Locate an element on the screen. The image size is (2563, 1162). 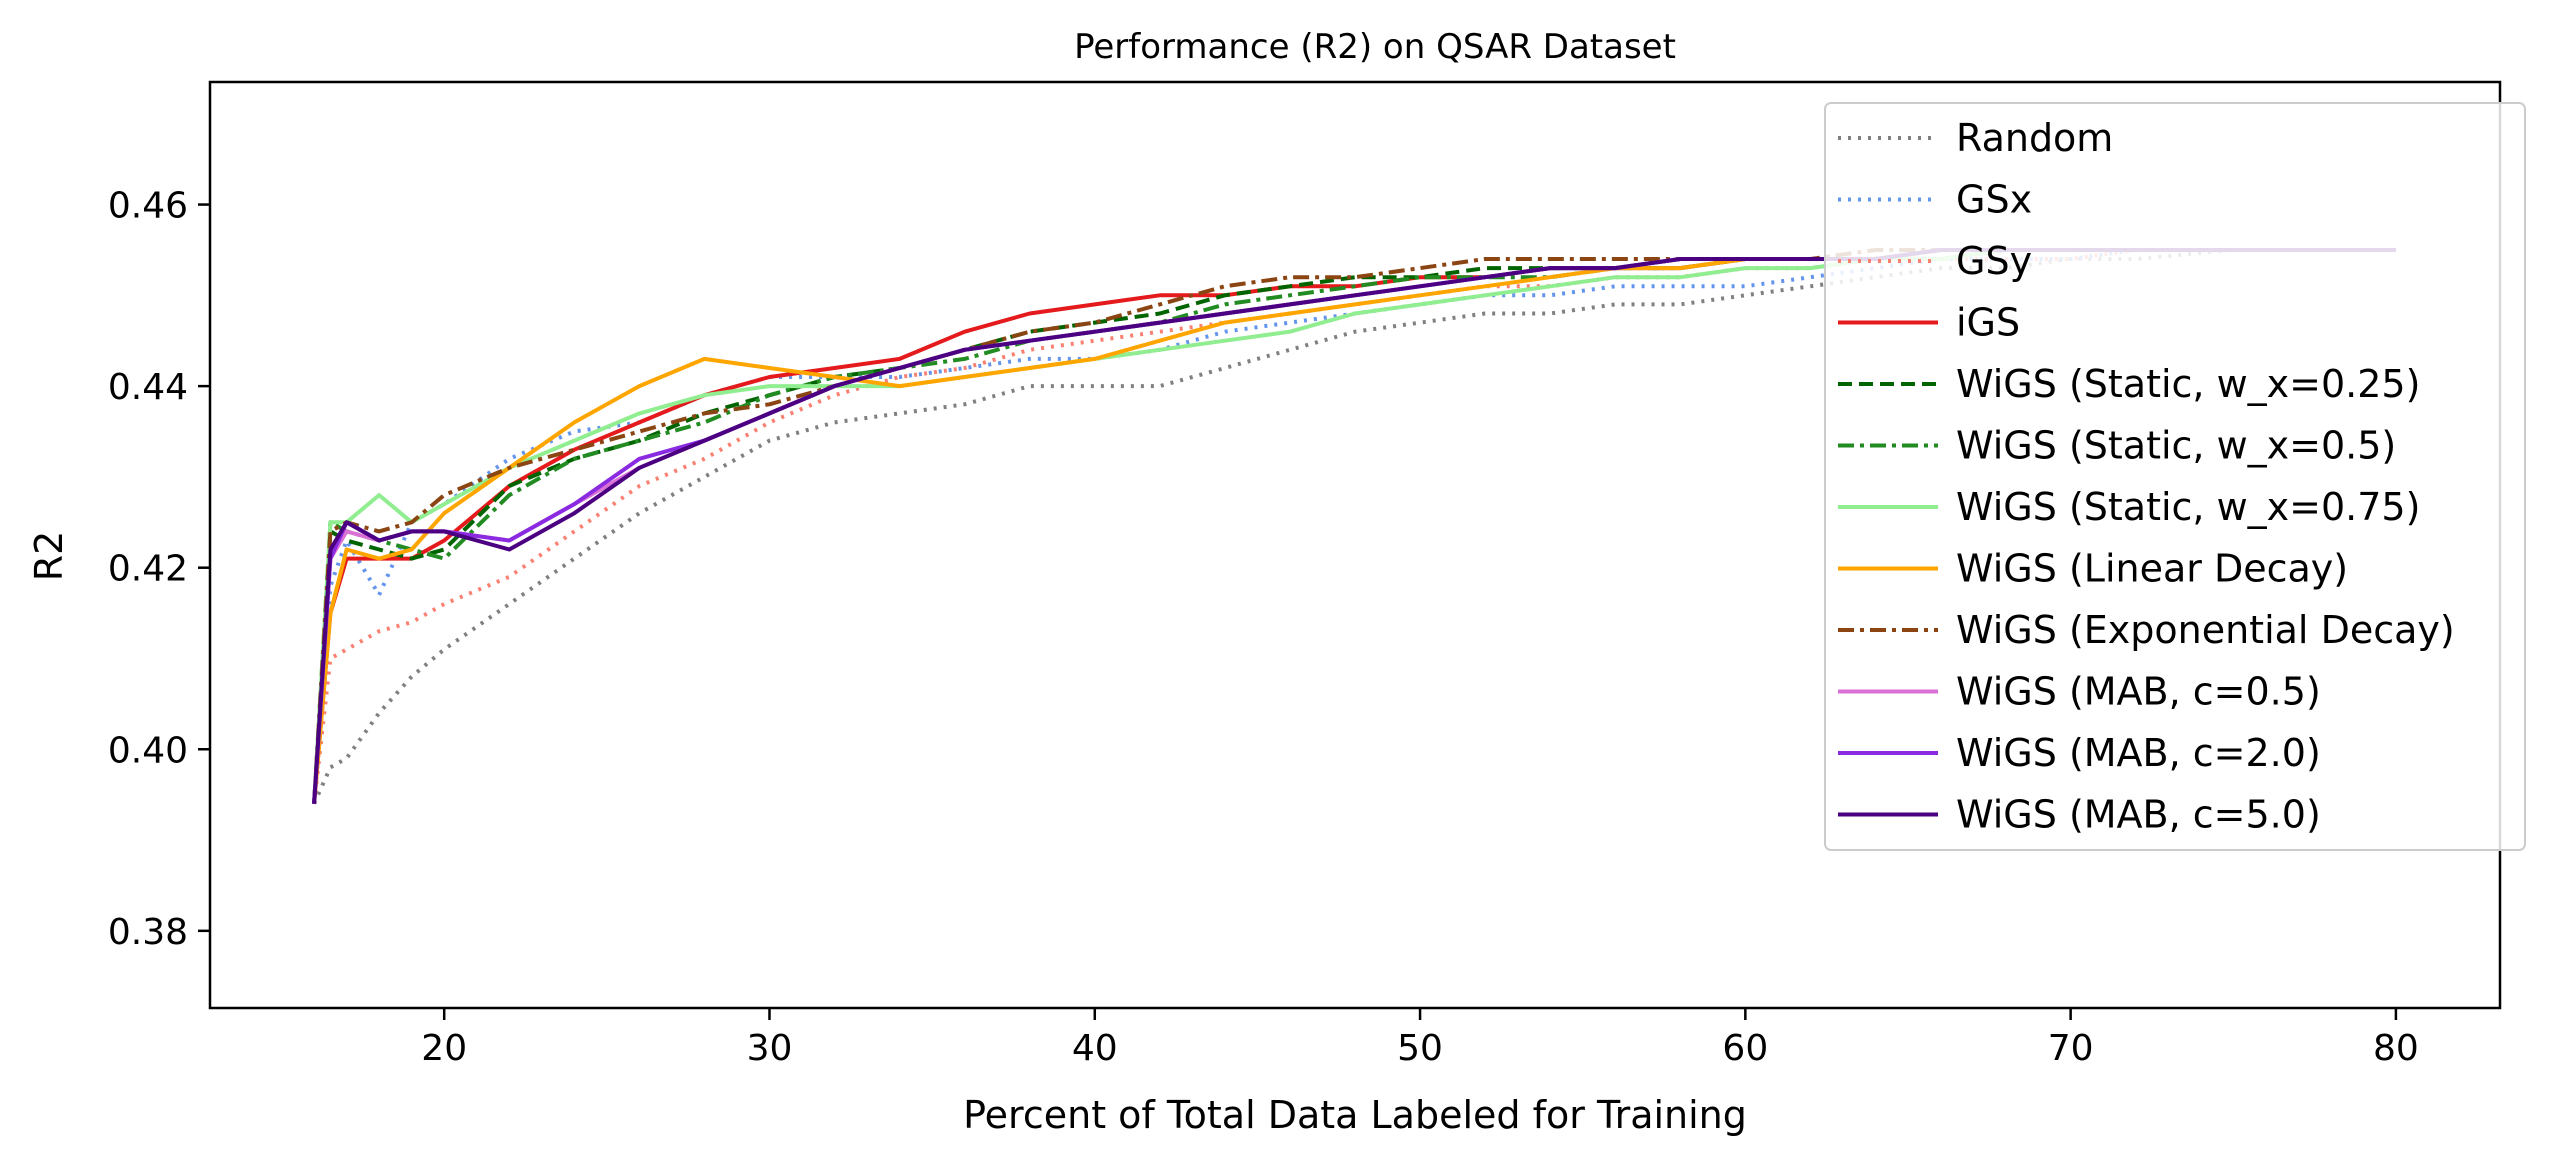
legend-label: WiGS (MAB, c=2.0) is located at coordinates (2138, 753).